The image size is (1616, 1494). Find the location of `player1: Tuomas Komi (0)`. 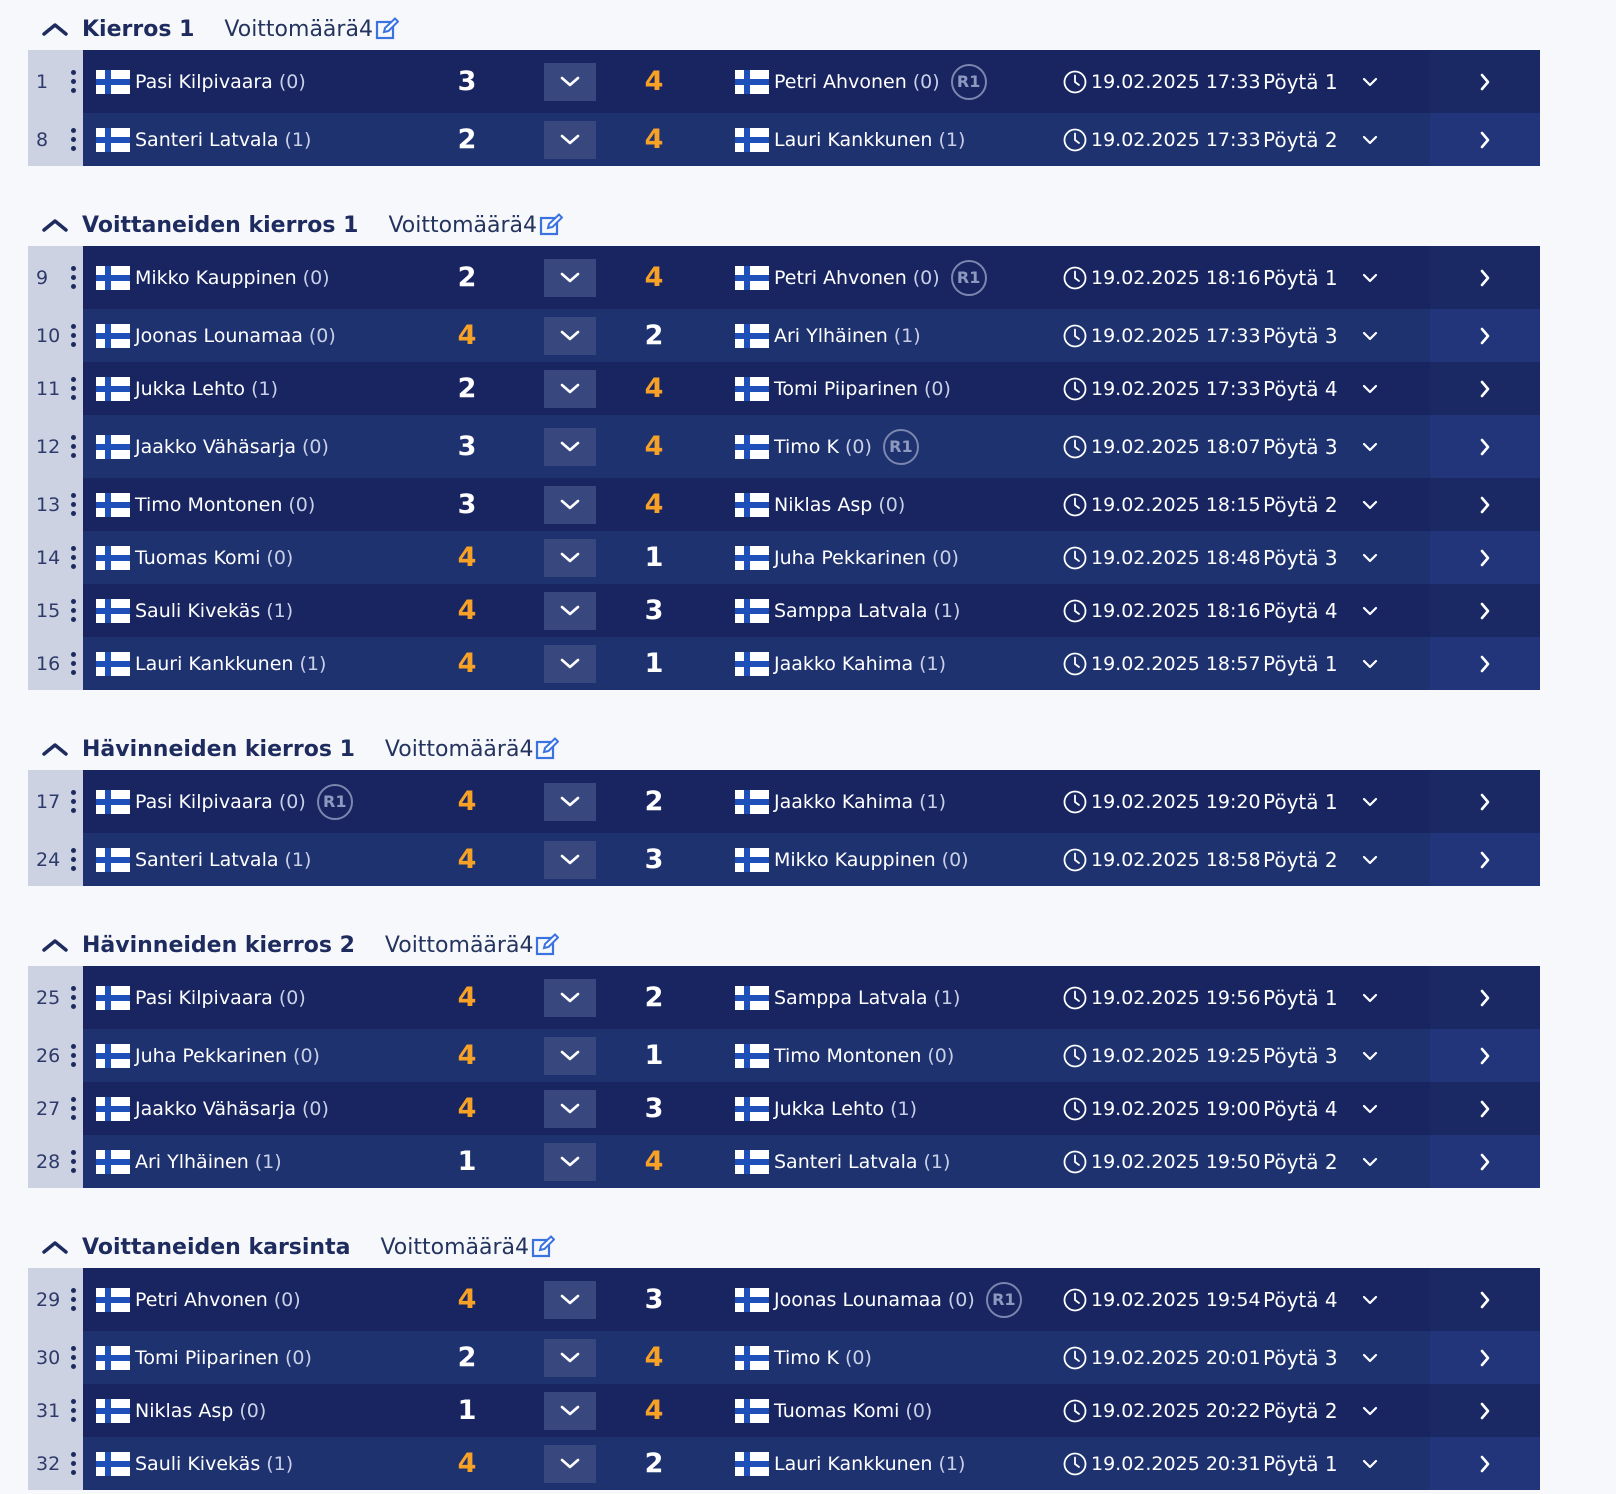

player1: Tuomas Komi (0) is located at coordinates (214, 558).